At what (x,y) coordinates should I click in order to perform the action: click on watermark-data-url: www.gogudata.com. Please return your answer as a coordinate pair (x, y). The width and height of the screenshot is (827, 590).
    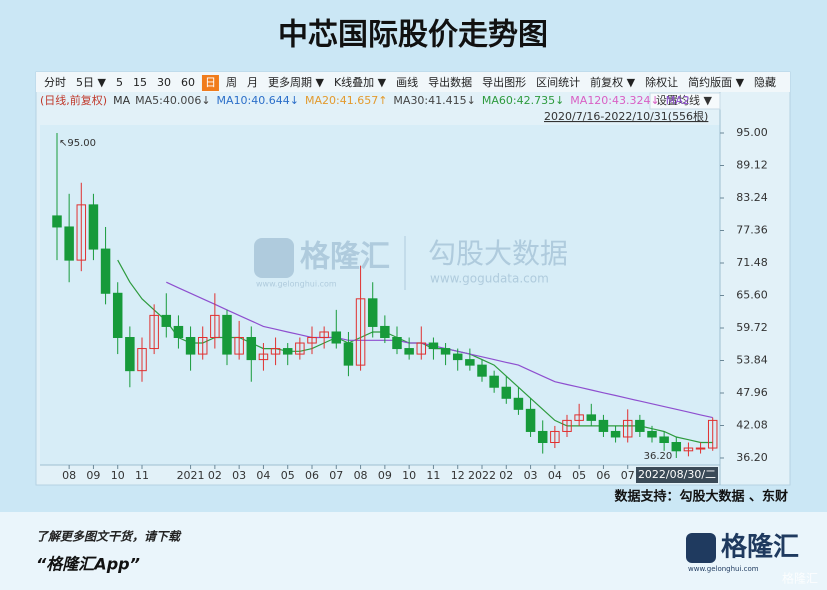
    Looking at the image, I should click on (489, 279).